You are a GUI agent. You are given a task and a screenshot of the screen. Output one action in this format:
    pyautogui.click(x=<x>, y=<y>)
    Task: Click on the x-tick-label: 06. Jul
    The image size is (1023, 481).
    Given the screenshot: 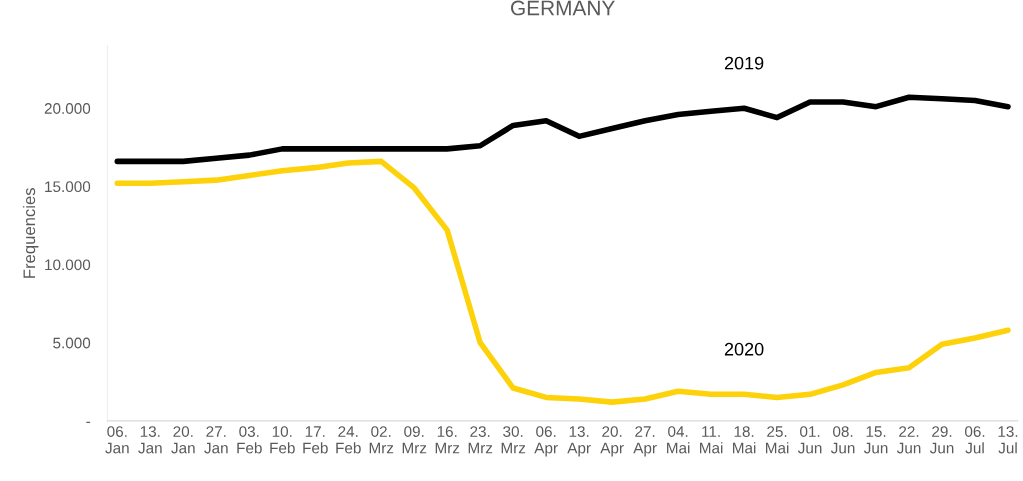 What is the action you would take?
    pyautogui.click(x=974, y=440)
    